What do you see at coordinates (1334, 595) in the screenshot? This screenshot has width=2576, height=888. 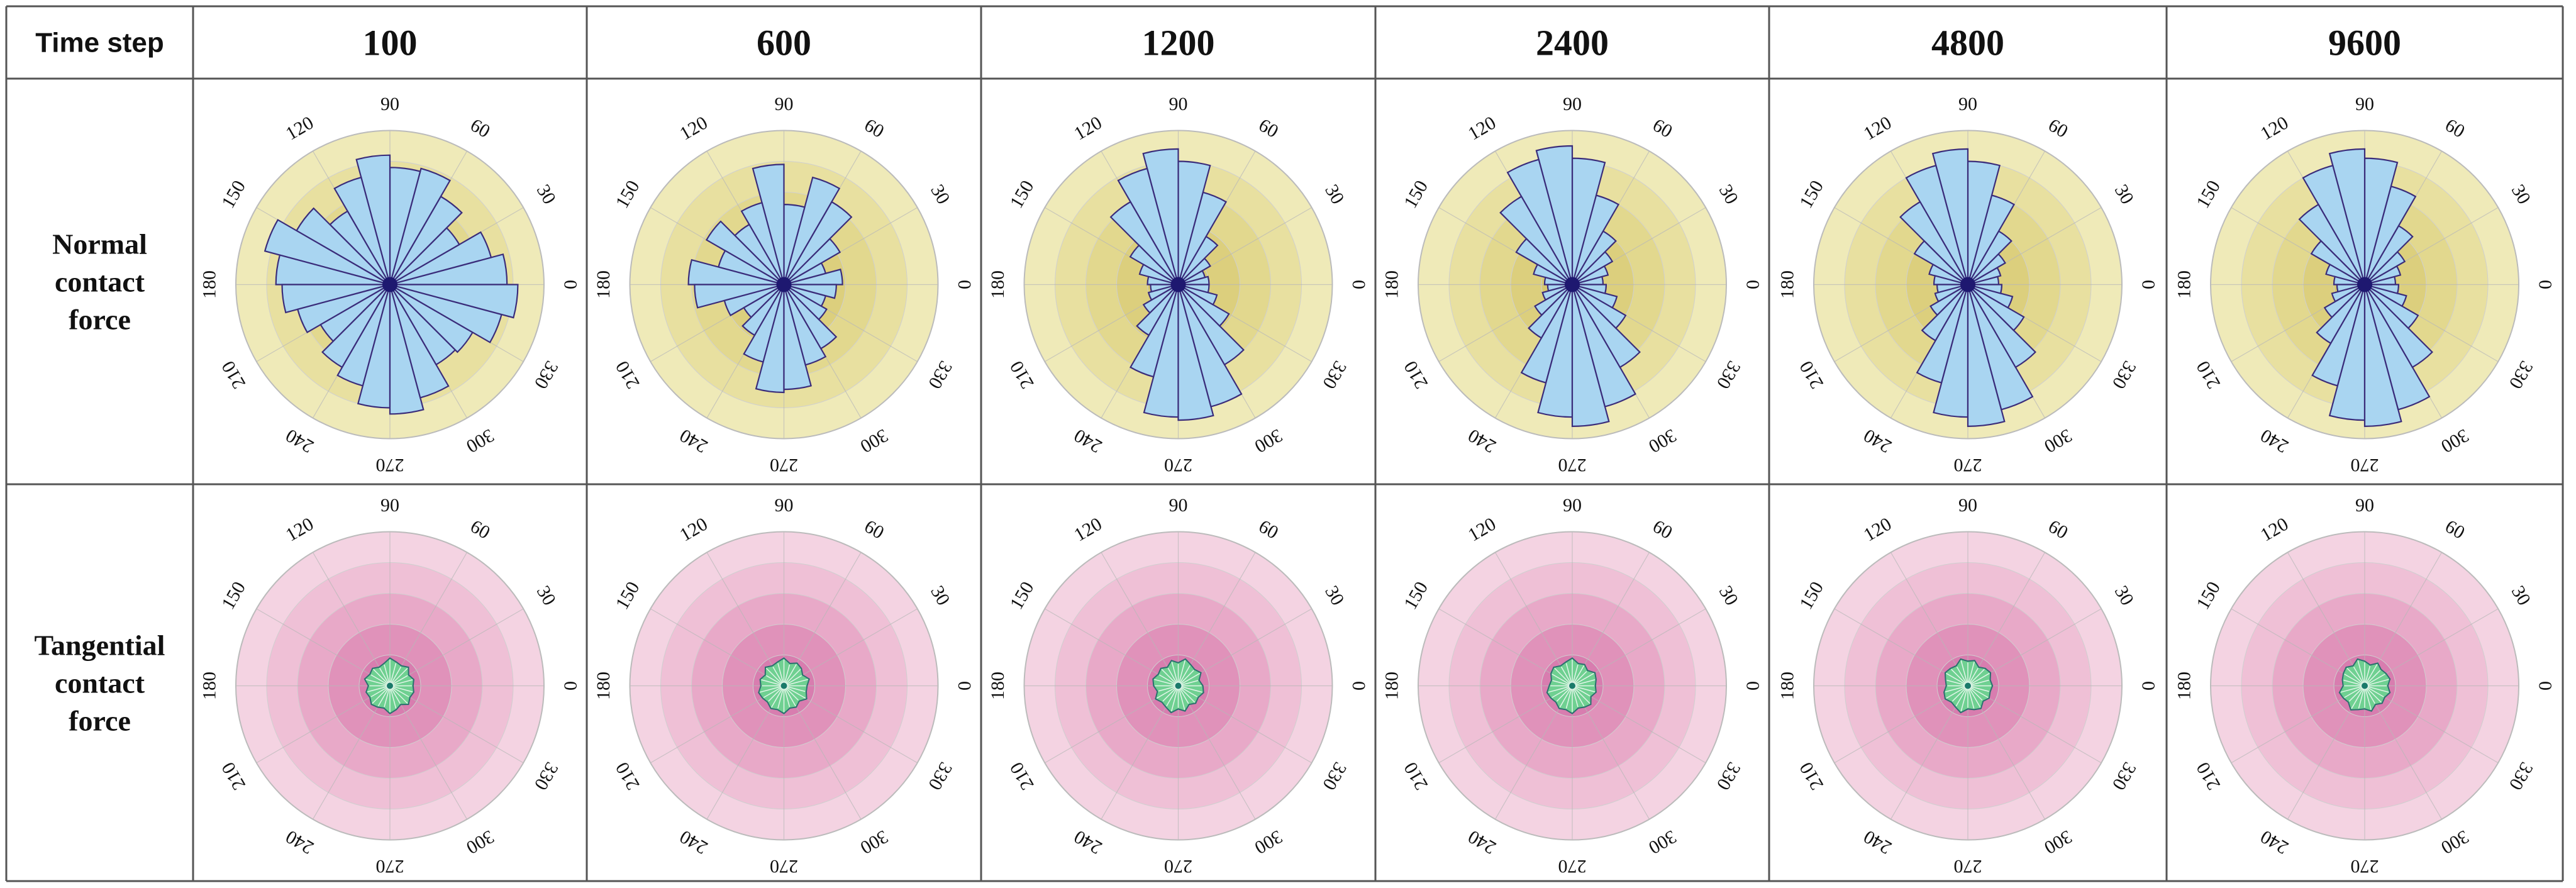 I see `angle-label-30: 30` at bounding box center [1334, 595].